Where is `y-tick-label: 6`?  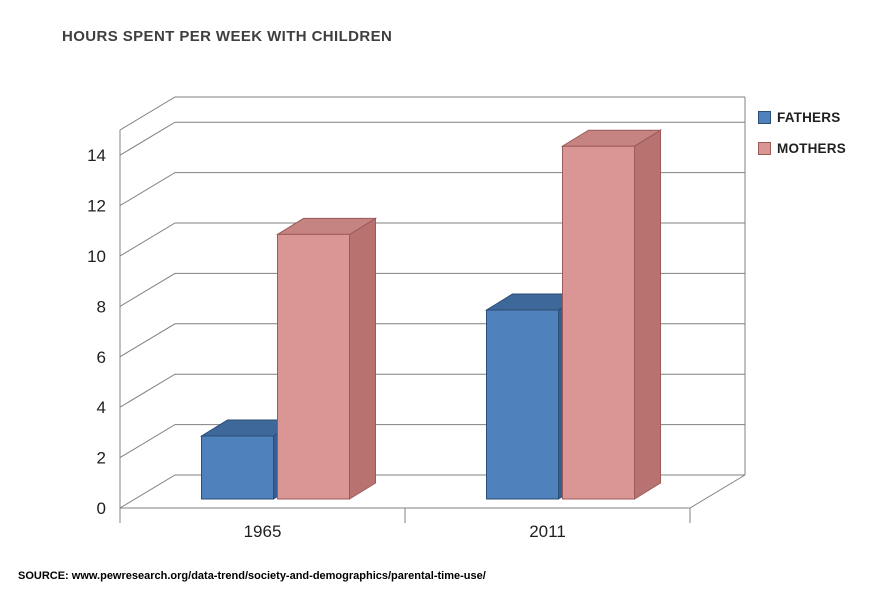
y-tick-label: 6 is located at coordinates (101, 357).